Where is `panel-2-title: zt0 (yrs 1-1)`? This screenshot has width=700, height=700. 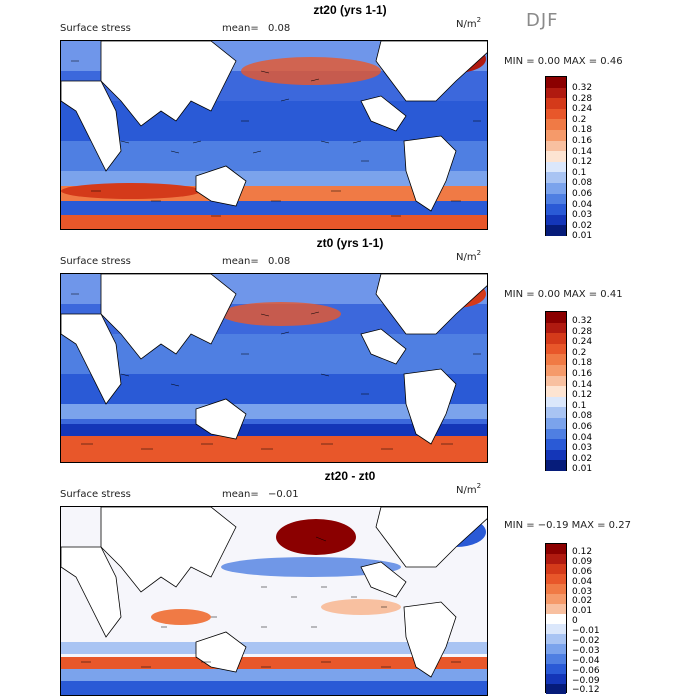
panel-2-title: zt0 (yrs 1-1) is located at coordinates (350, 243).